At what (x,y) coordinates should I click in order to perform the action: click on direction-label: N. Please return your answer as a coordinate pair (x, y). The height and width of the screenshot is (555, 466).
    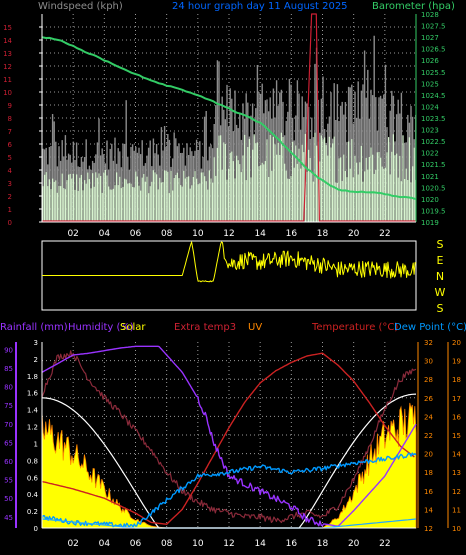
    Looking at the image, I should click on (440, 276).